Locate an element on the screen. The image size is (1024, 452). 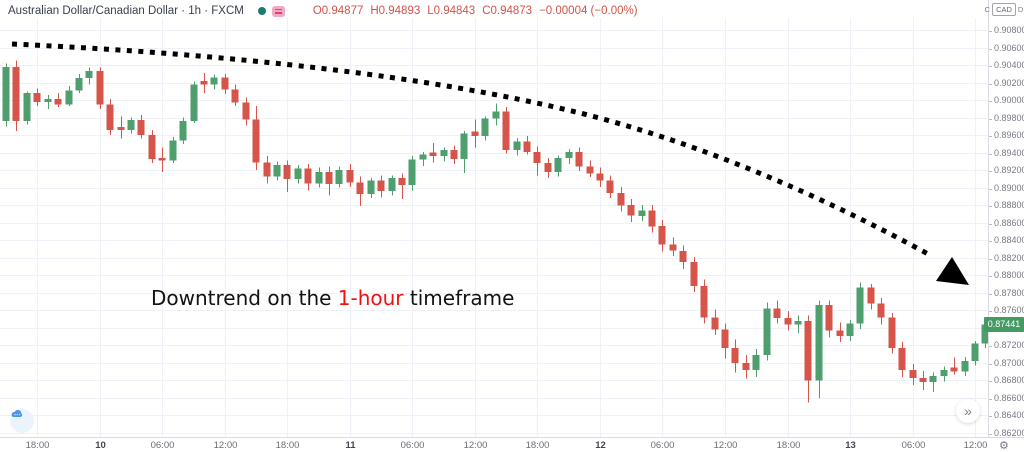
time-axis-label: 11 is located at coordinates (350, 445).